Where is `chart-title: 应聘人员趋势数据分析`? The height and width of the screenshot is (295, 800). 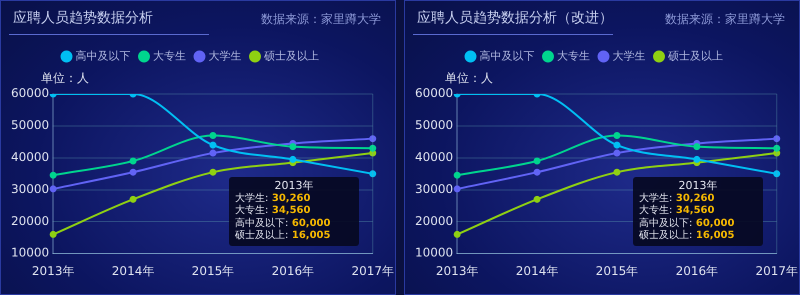
chart-title: 应聘人员趋势数据分析 is located at coordinates (83, 18).